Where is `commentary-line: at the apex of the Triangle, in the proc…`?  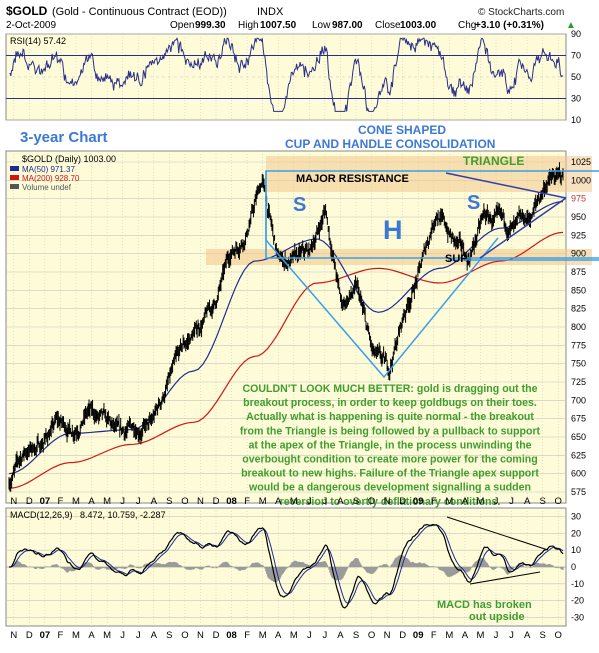
commentary-line: at the apex of the Triangle, in the proc… is located at coordinates (389, 445).